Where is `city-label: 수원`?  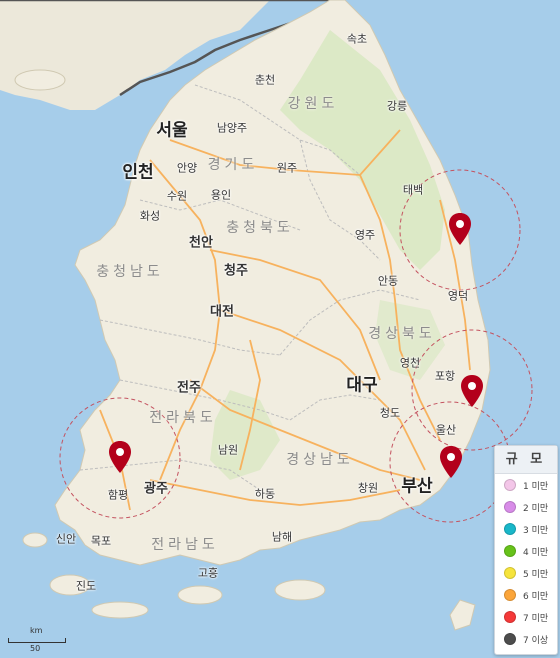 city-label: 수원 is located at coordinates (177, 196).